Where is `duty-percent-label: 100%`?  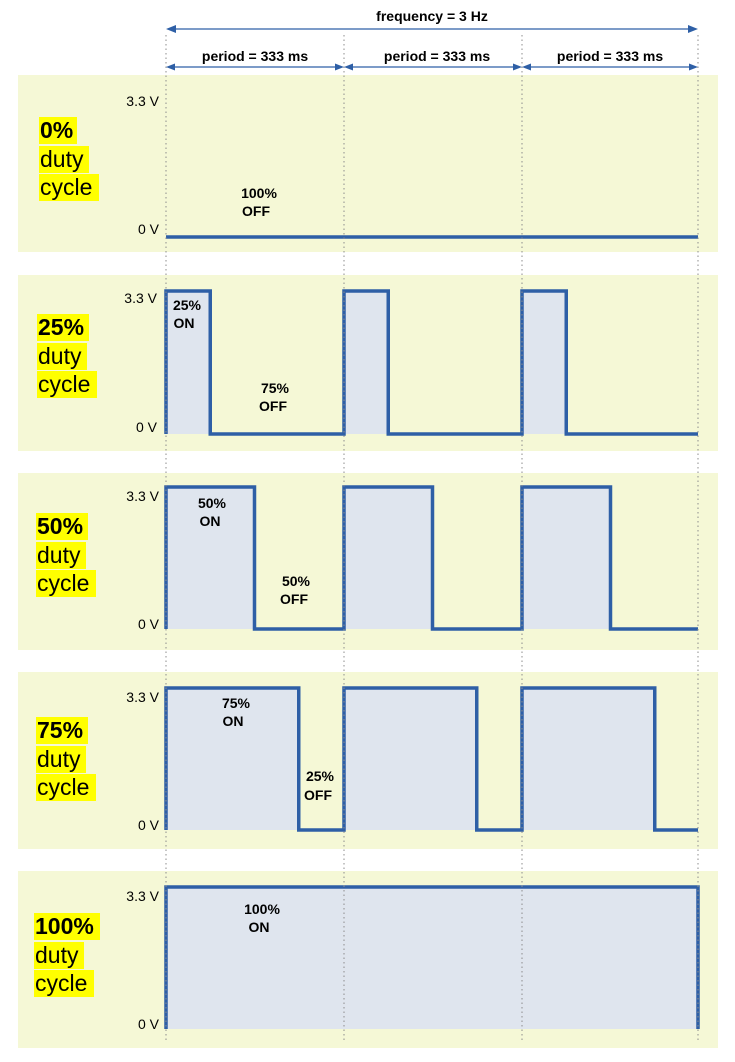 duty-percent-label: 100% is located at coordinates (64, 926).